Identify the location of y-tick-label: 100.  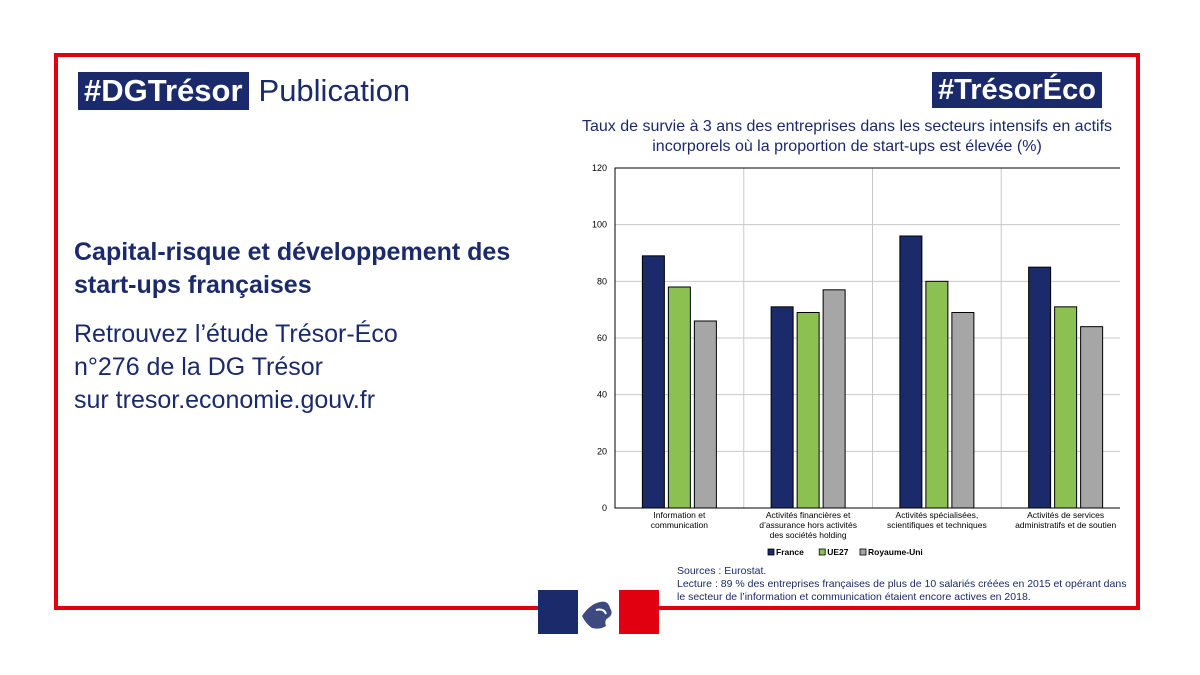
(599, 225).